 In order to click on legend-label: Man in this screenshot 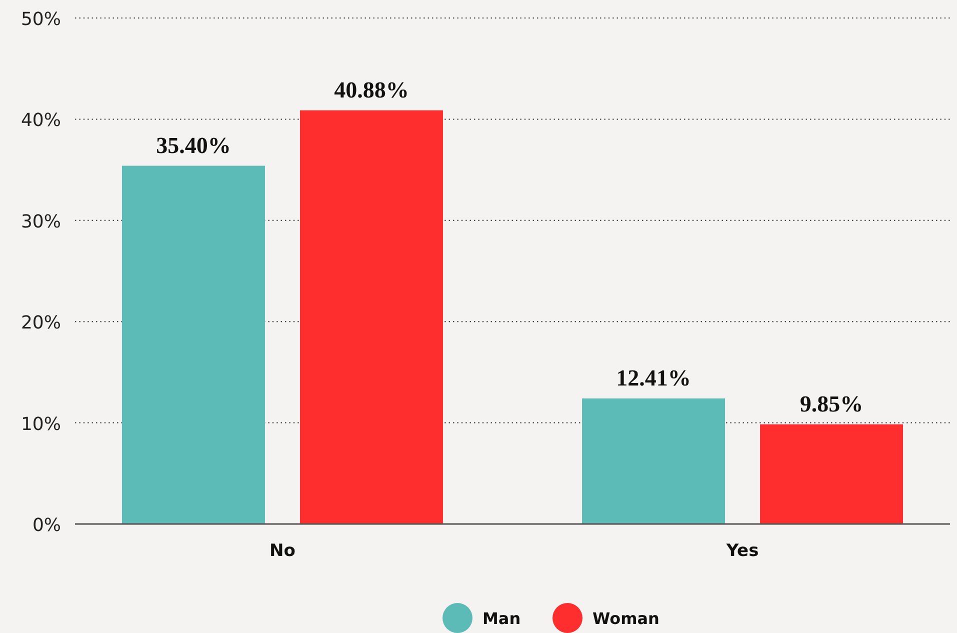, I will do `click(501, 618)`.